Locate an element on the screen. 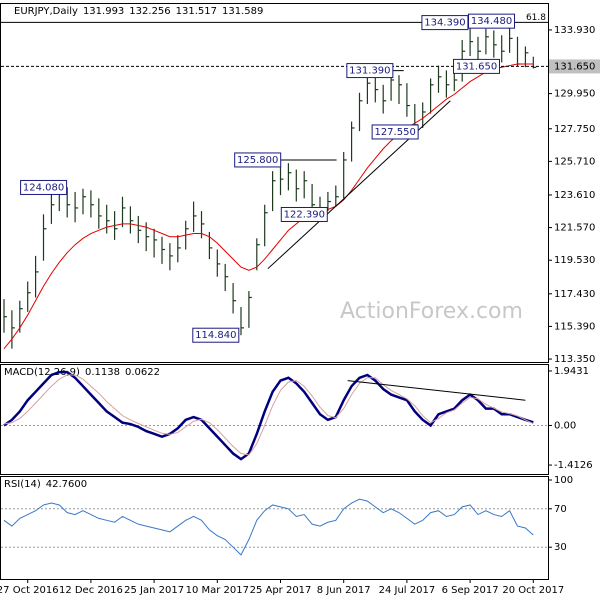 The height and width of the screenshot is (600, 600). header-value: 0.1138 is located at coordinates (102, 372).